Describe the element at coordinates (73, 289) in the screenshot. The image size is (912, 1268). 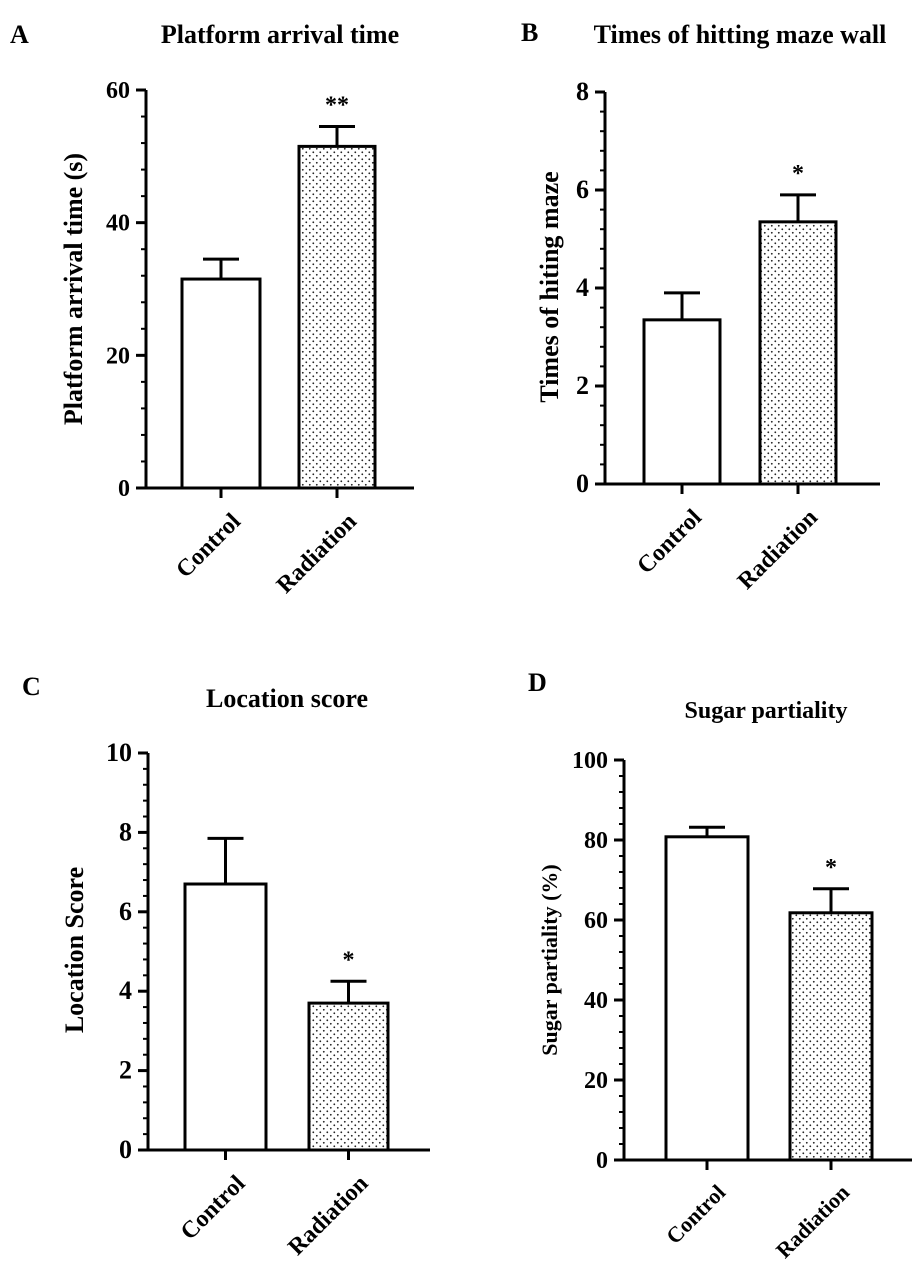
I see `panel-a-y-axis-label: Platform arrival time (s)` at that location.